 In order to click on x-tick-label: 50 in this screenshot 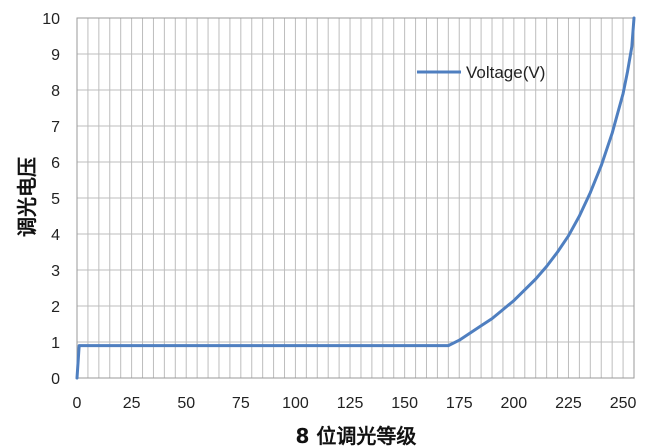, I will do `click(186, 403)`.